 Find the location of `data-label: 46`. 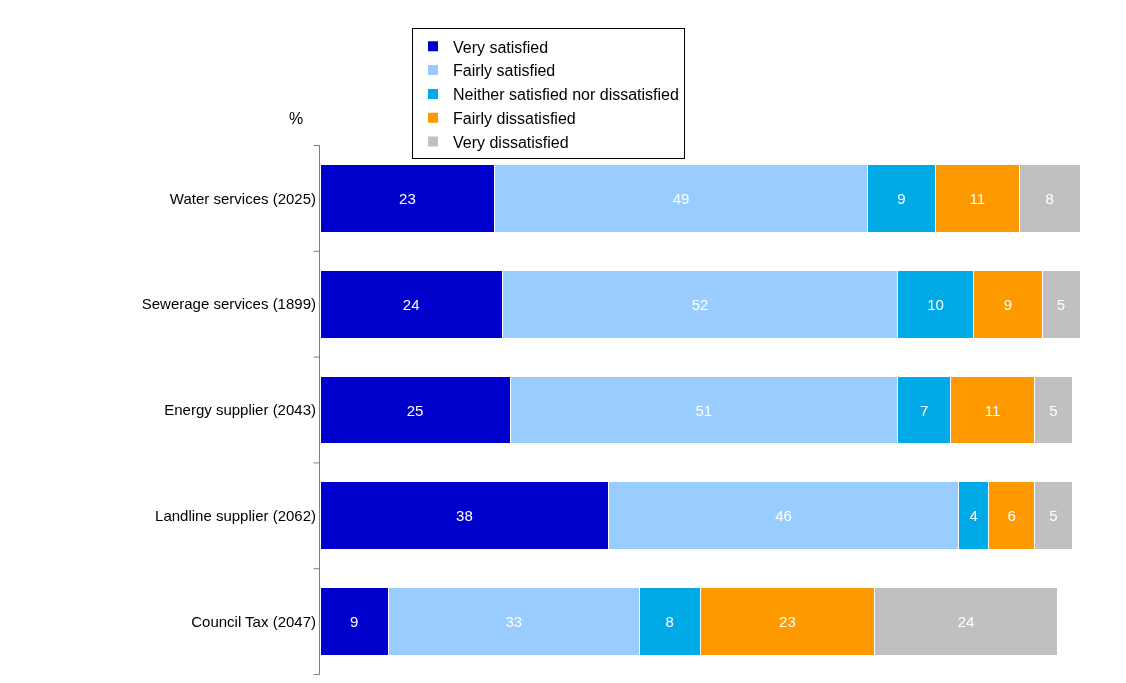

data-label: 46 is located at coordinates (783, 516).